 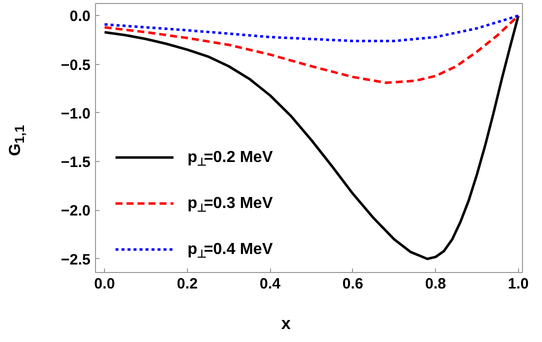 What do you see at coordinates (353, 284) in the screenshot?
I see `x-tick-label: 0.6` at bounding box center [353, 284].